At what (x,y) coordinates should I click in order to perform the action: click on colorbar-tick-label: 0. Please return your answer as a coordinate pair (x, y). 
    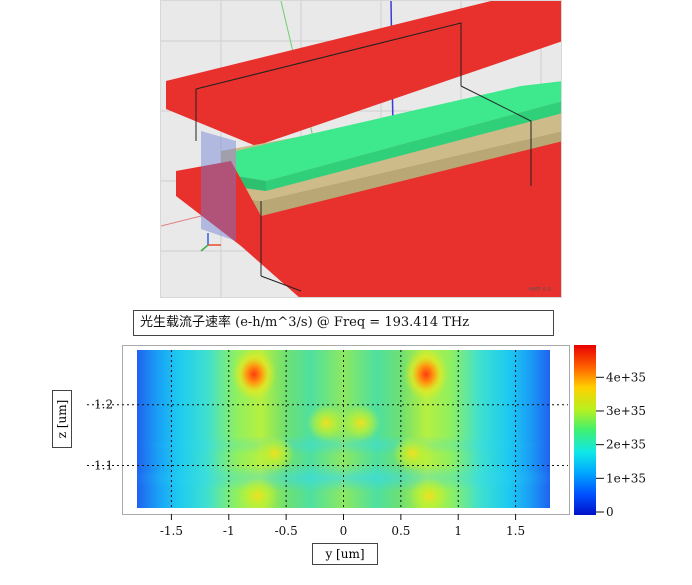
    Looking at the image, I should click on (610, 512).